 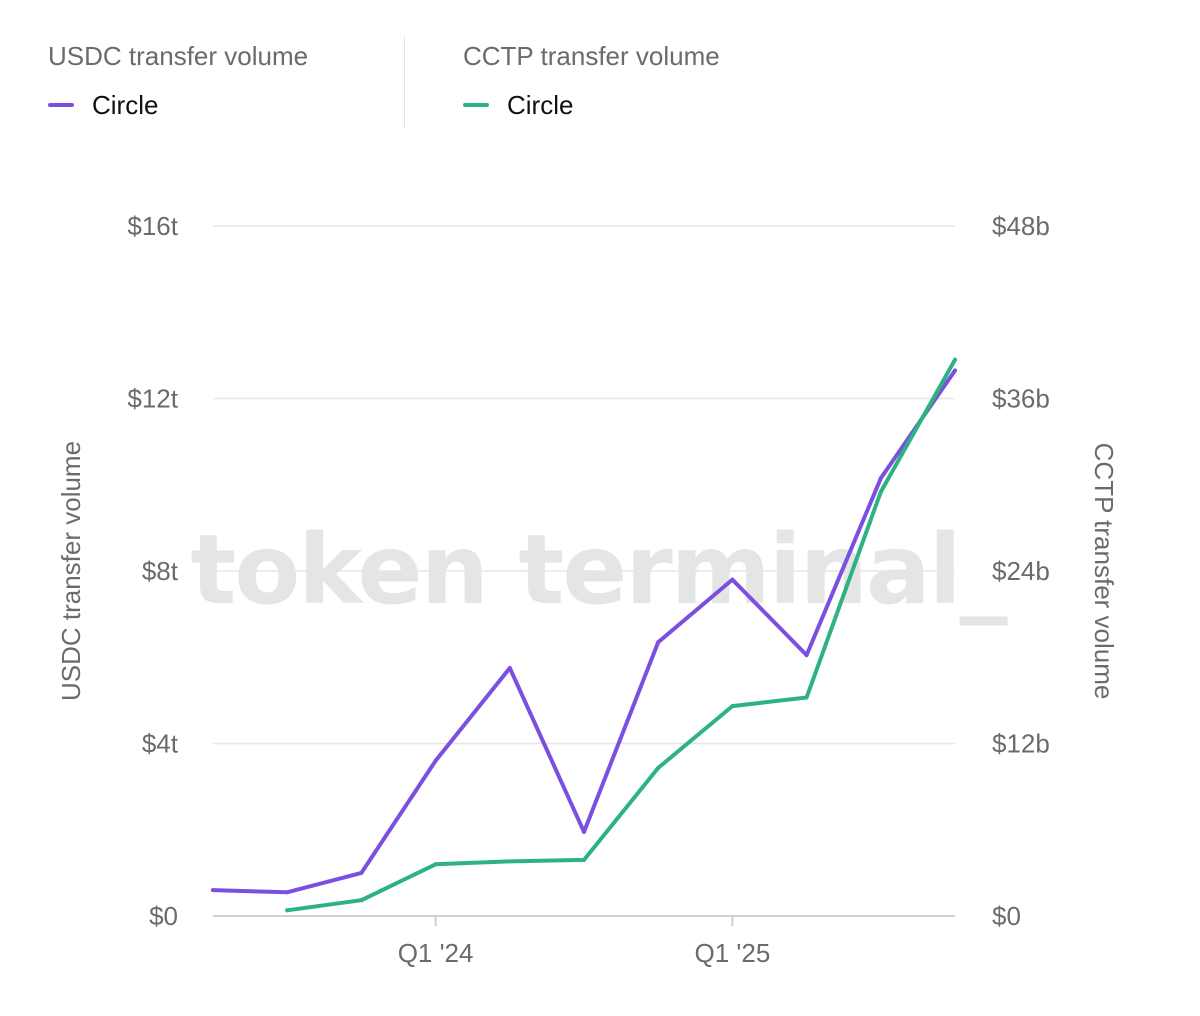 I want to click on right-axis-title: CCTP transfer volume, so click(x=1104, y=571).